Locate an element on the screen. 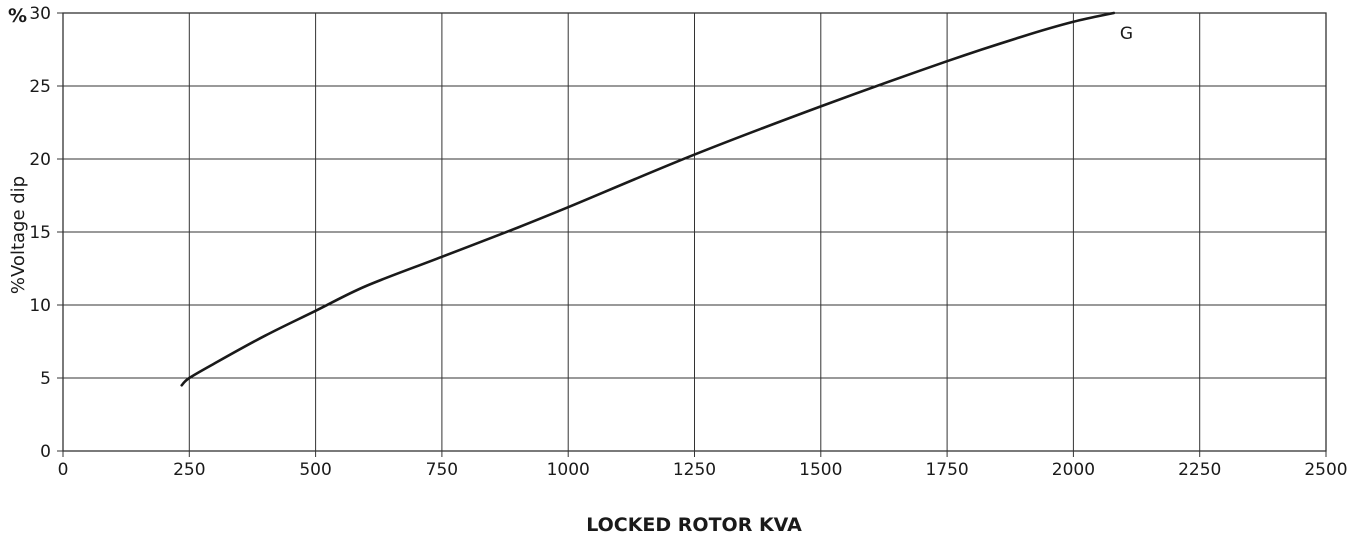  x-tick-labels: 0 250 500 750 1000 1250 1500 1750 2000 2250 2500 is located at coordinates (703, 470).